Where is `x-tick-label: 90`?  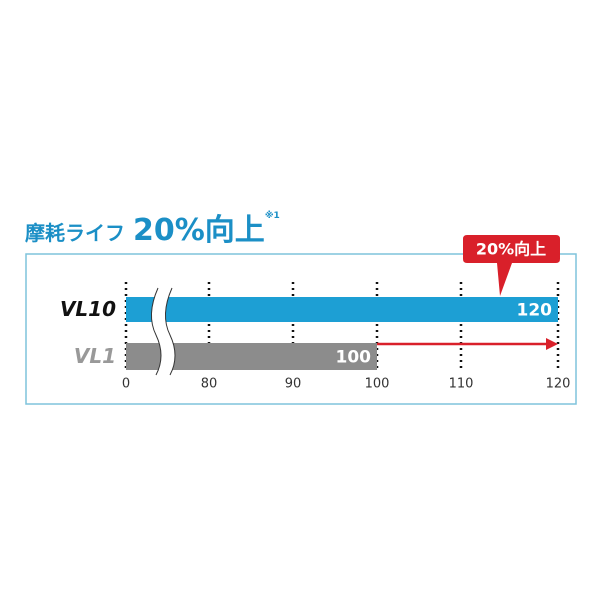
x-tick-label: 90 is located at coordinates (293, 384).